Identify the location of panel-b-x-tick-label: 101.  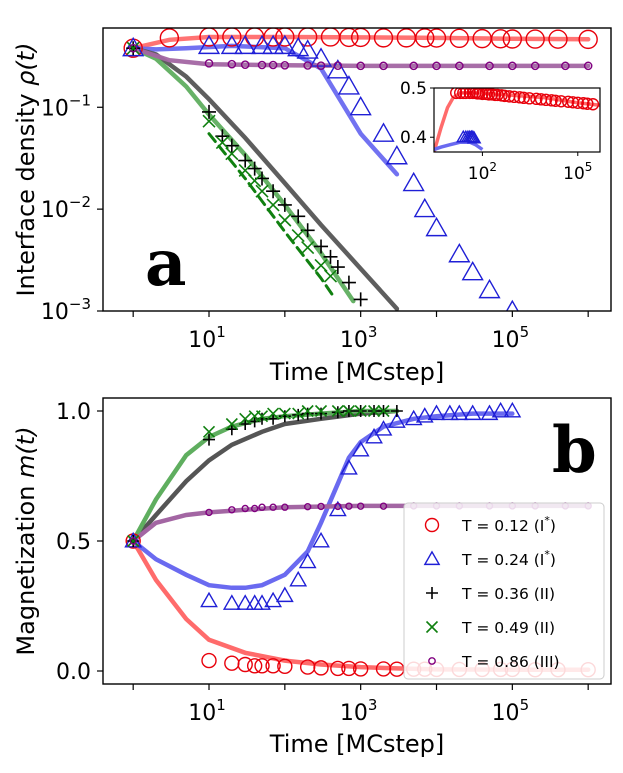
(207, 711).